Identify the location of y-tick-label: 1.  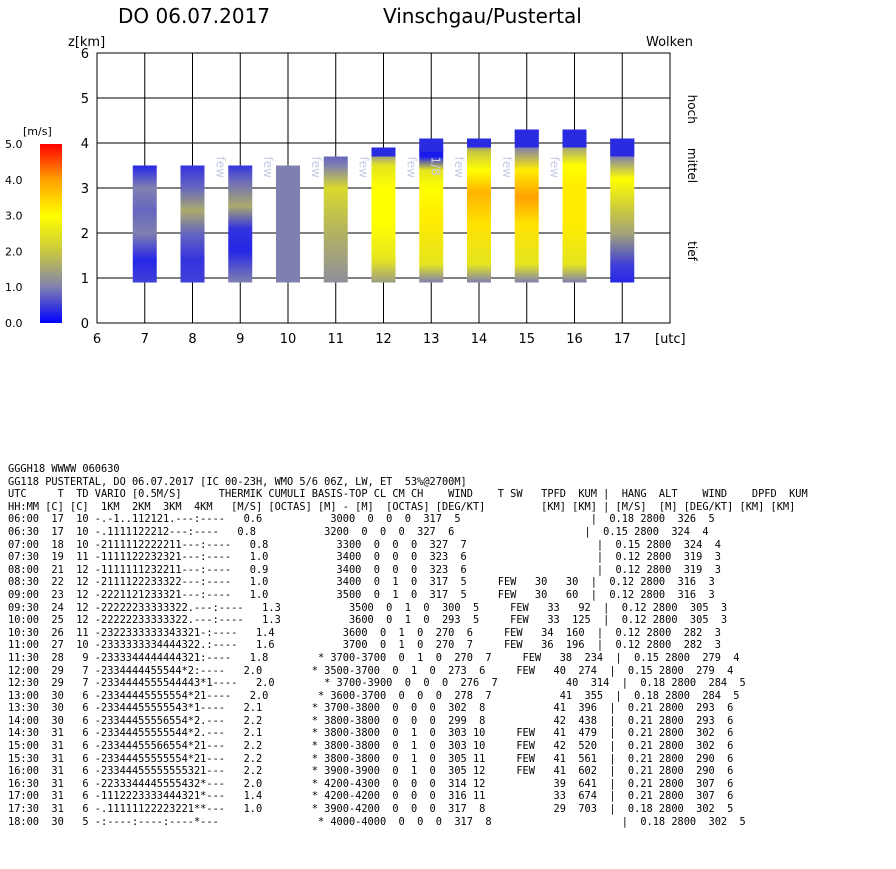
(85, 279).